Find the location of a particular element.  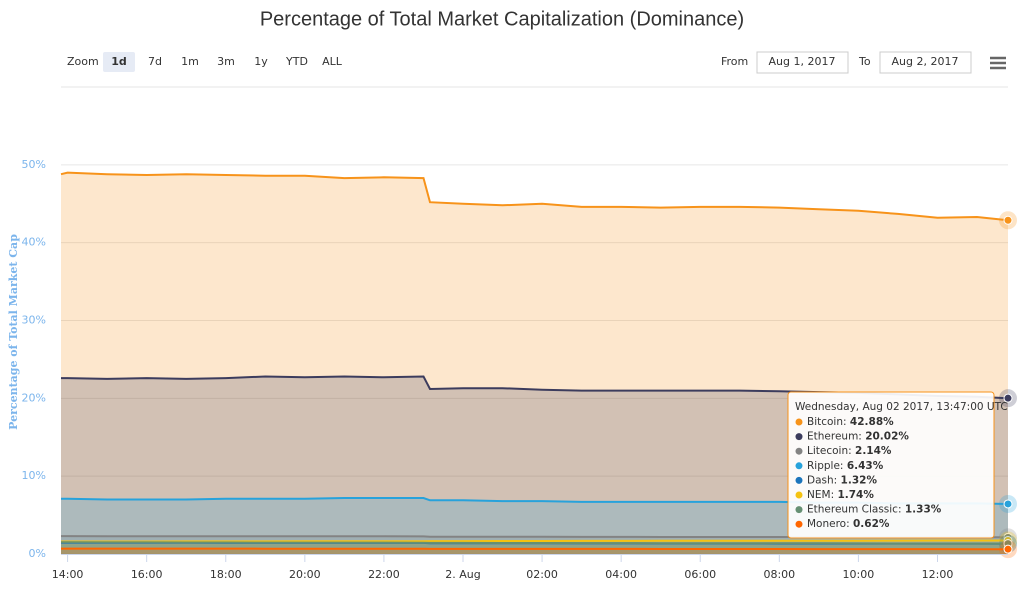

tooltip-row: Monero: 0.62% is located at coordinates (848, 524).